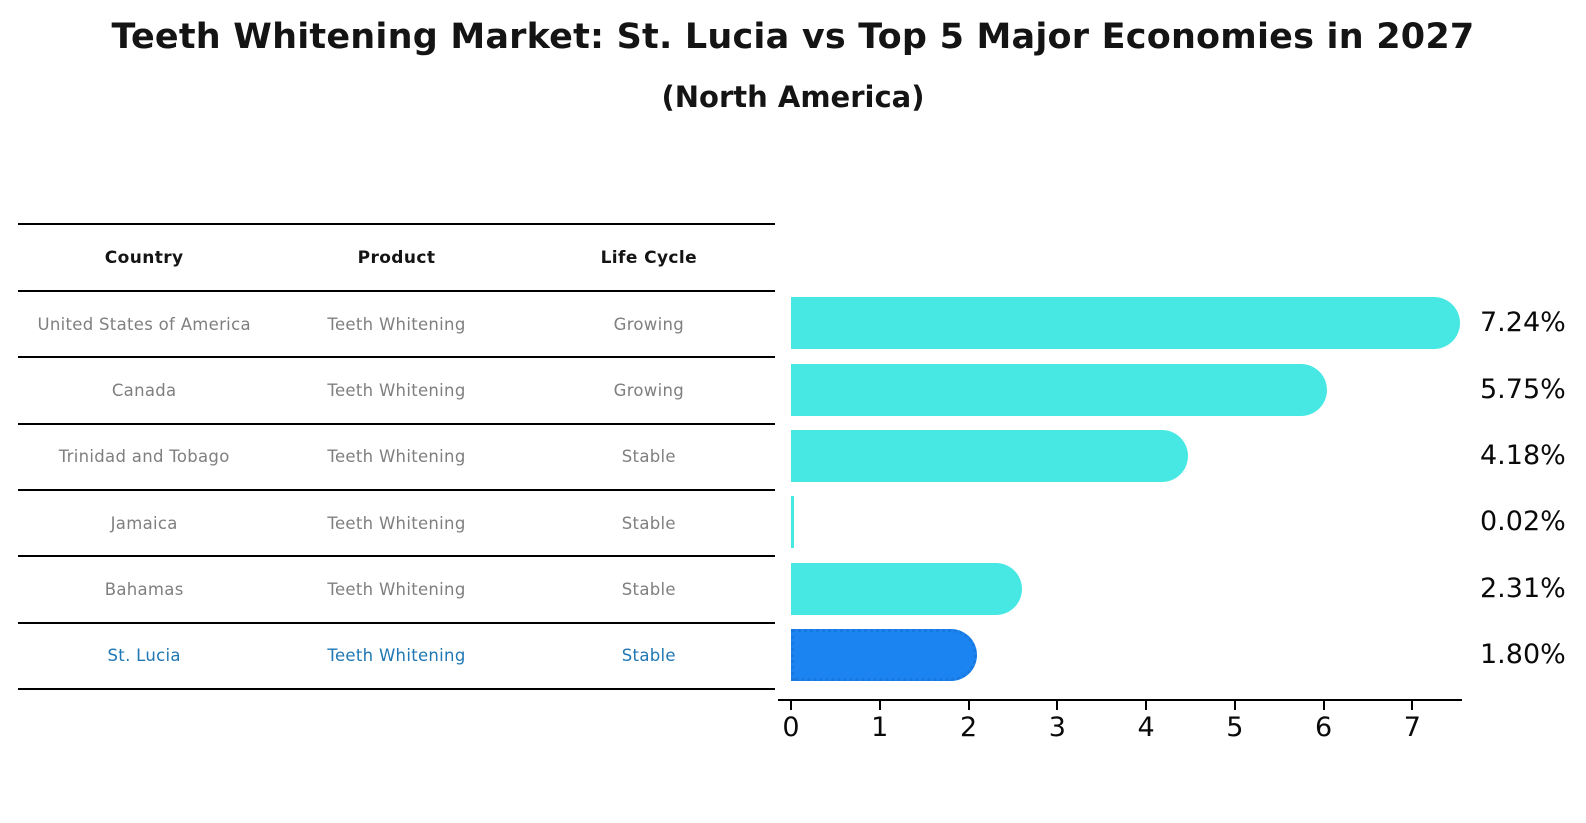 Image resolution: width=1586 pixels, height=823 pixels. I want to click on value-label-trinidad-and-tobago: 4.18%, so click(1523, 455).